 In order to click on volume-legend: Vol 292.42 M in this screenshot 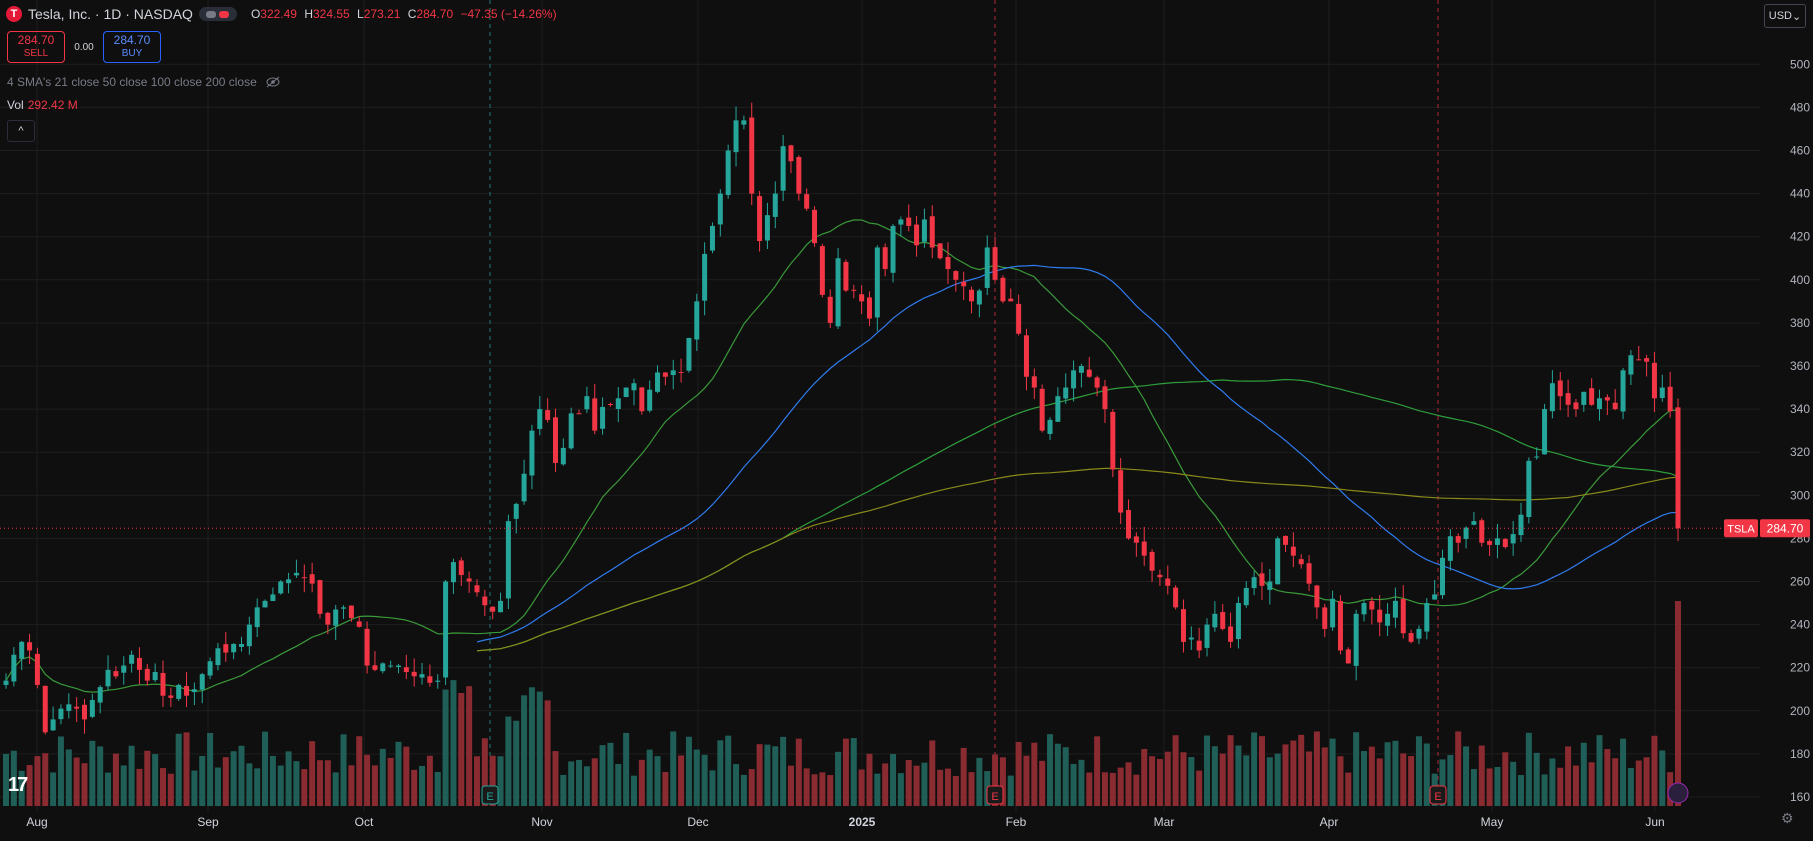, I will do `click(42, 105)`.